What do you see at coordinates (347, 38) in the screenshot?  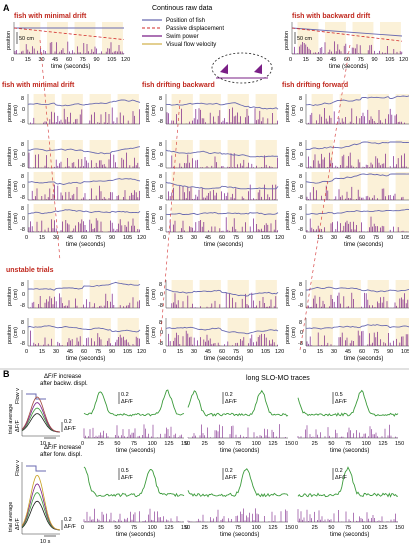 I see `overview-panel` at bounding box center [347, 38].